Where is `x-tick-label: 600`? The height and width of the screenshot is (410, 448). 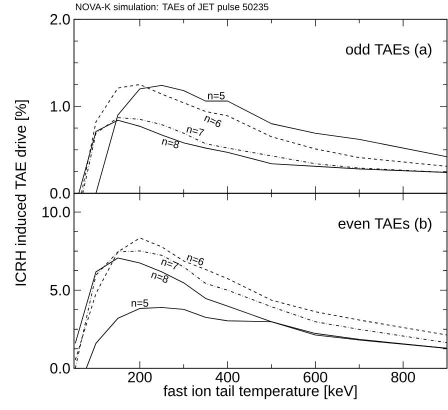 x-tick-label: 600 is located at coordinates (316, 377).